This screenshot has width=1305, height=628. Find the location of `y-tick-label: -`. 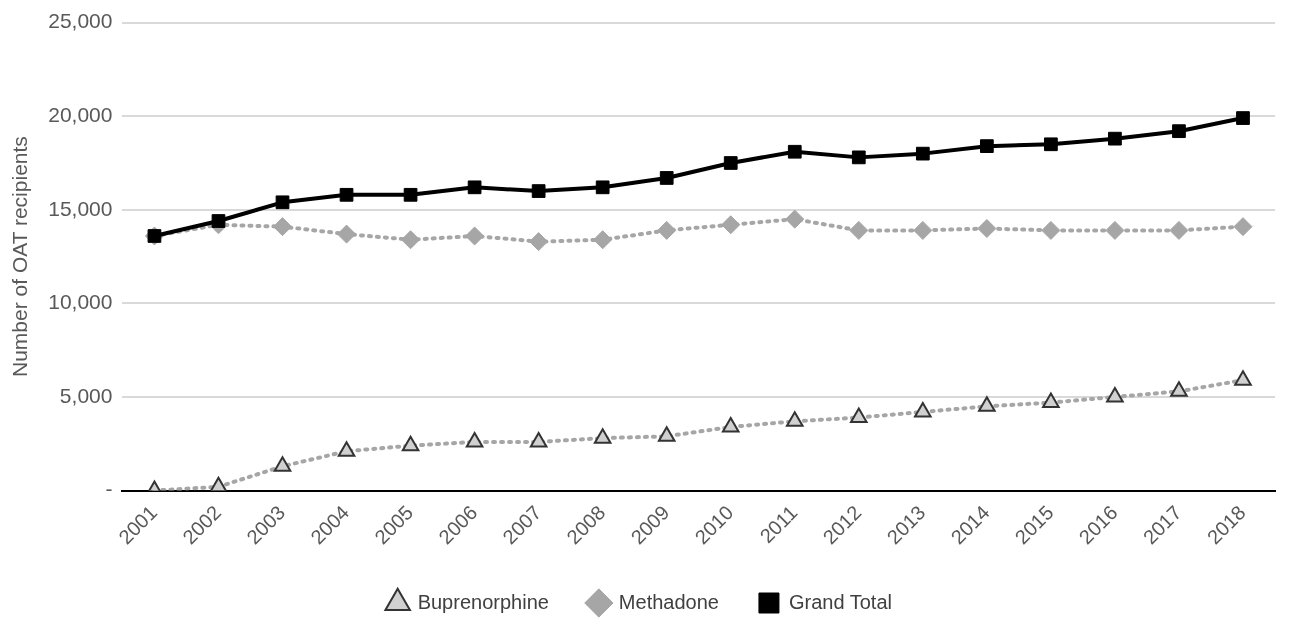

y-tick-label: - is located at coordinates (109, 489).